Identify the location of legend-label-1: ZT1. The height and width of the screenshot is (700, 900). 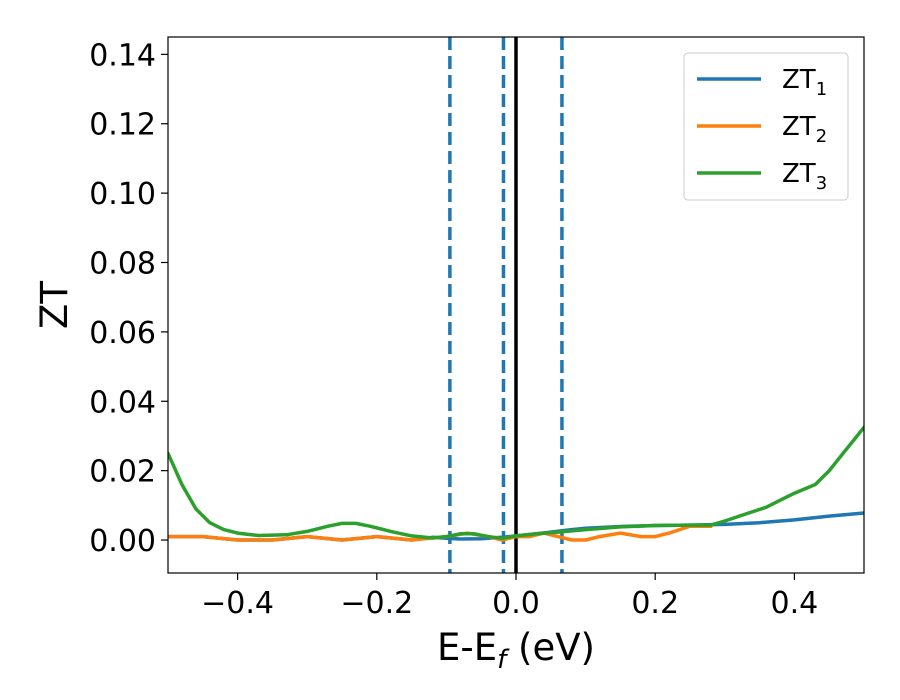
(804, 82).